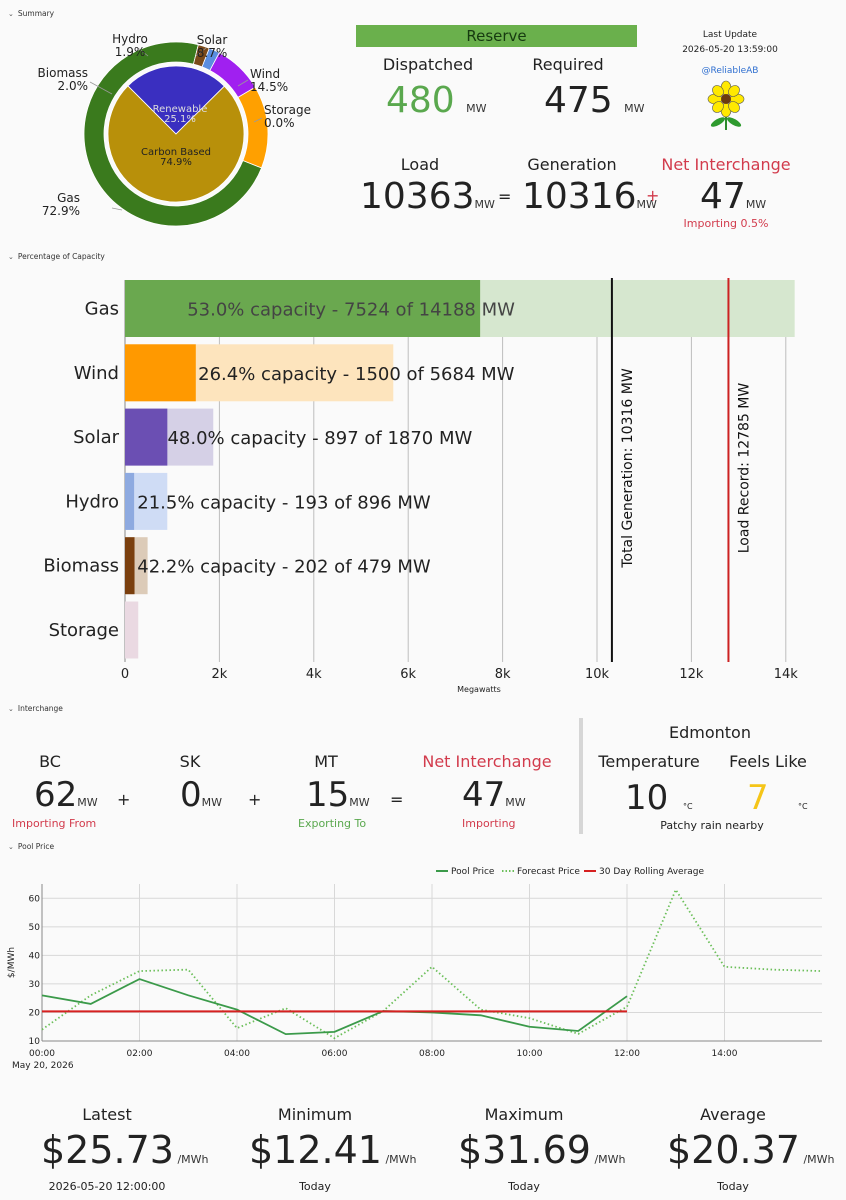 Image resolution: width=846 pixels, height=1200 pixels. Describe the element at coordinates (61, 211) in the screenshot. I see `donut-label-gas-pct: 72.9%` at that location.